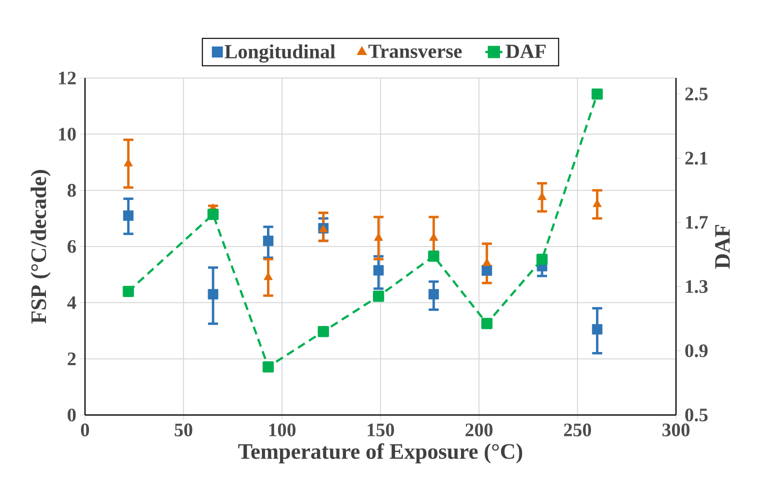 Image resolution: width=769 pixels, height=502 pixels. What do you see at coordinates (415, 51) in the screenshot?
I see `legend-label: Transverse` at bounding box center [415, 51].